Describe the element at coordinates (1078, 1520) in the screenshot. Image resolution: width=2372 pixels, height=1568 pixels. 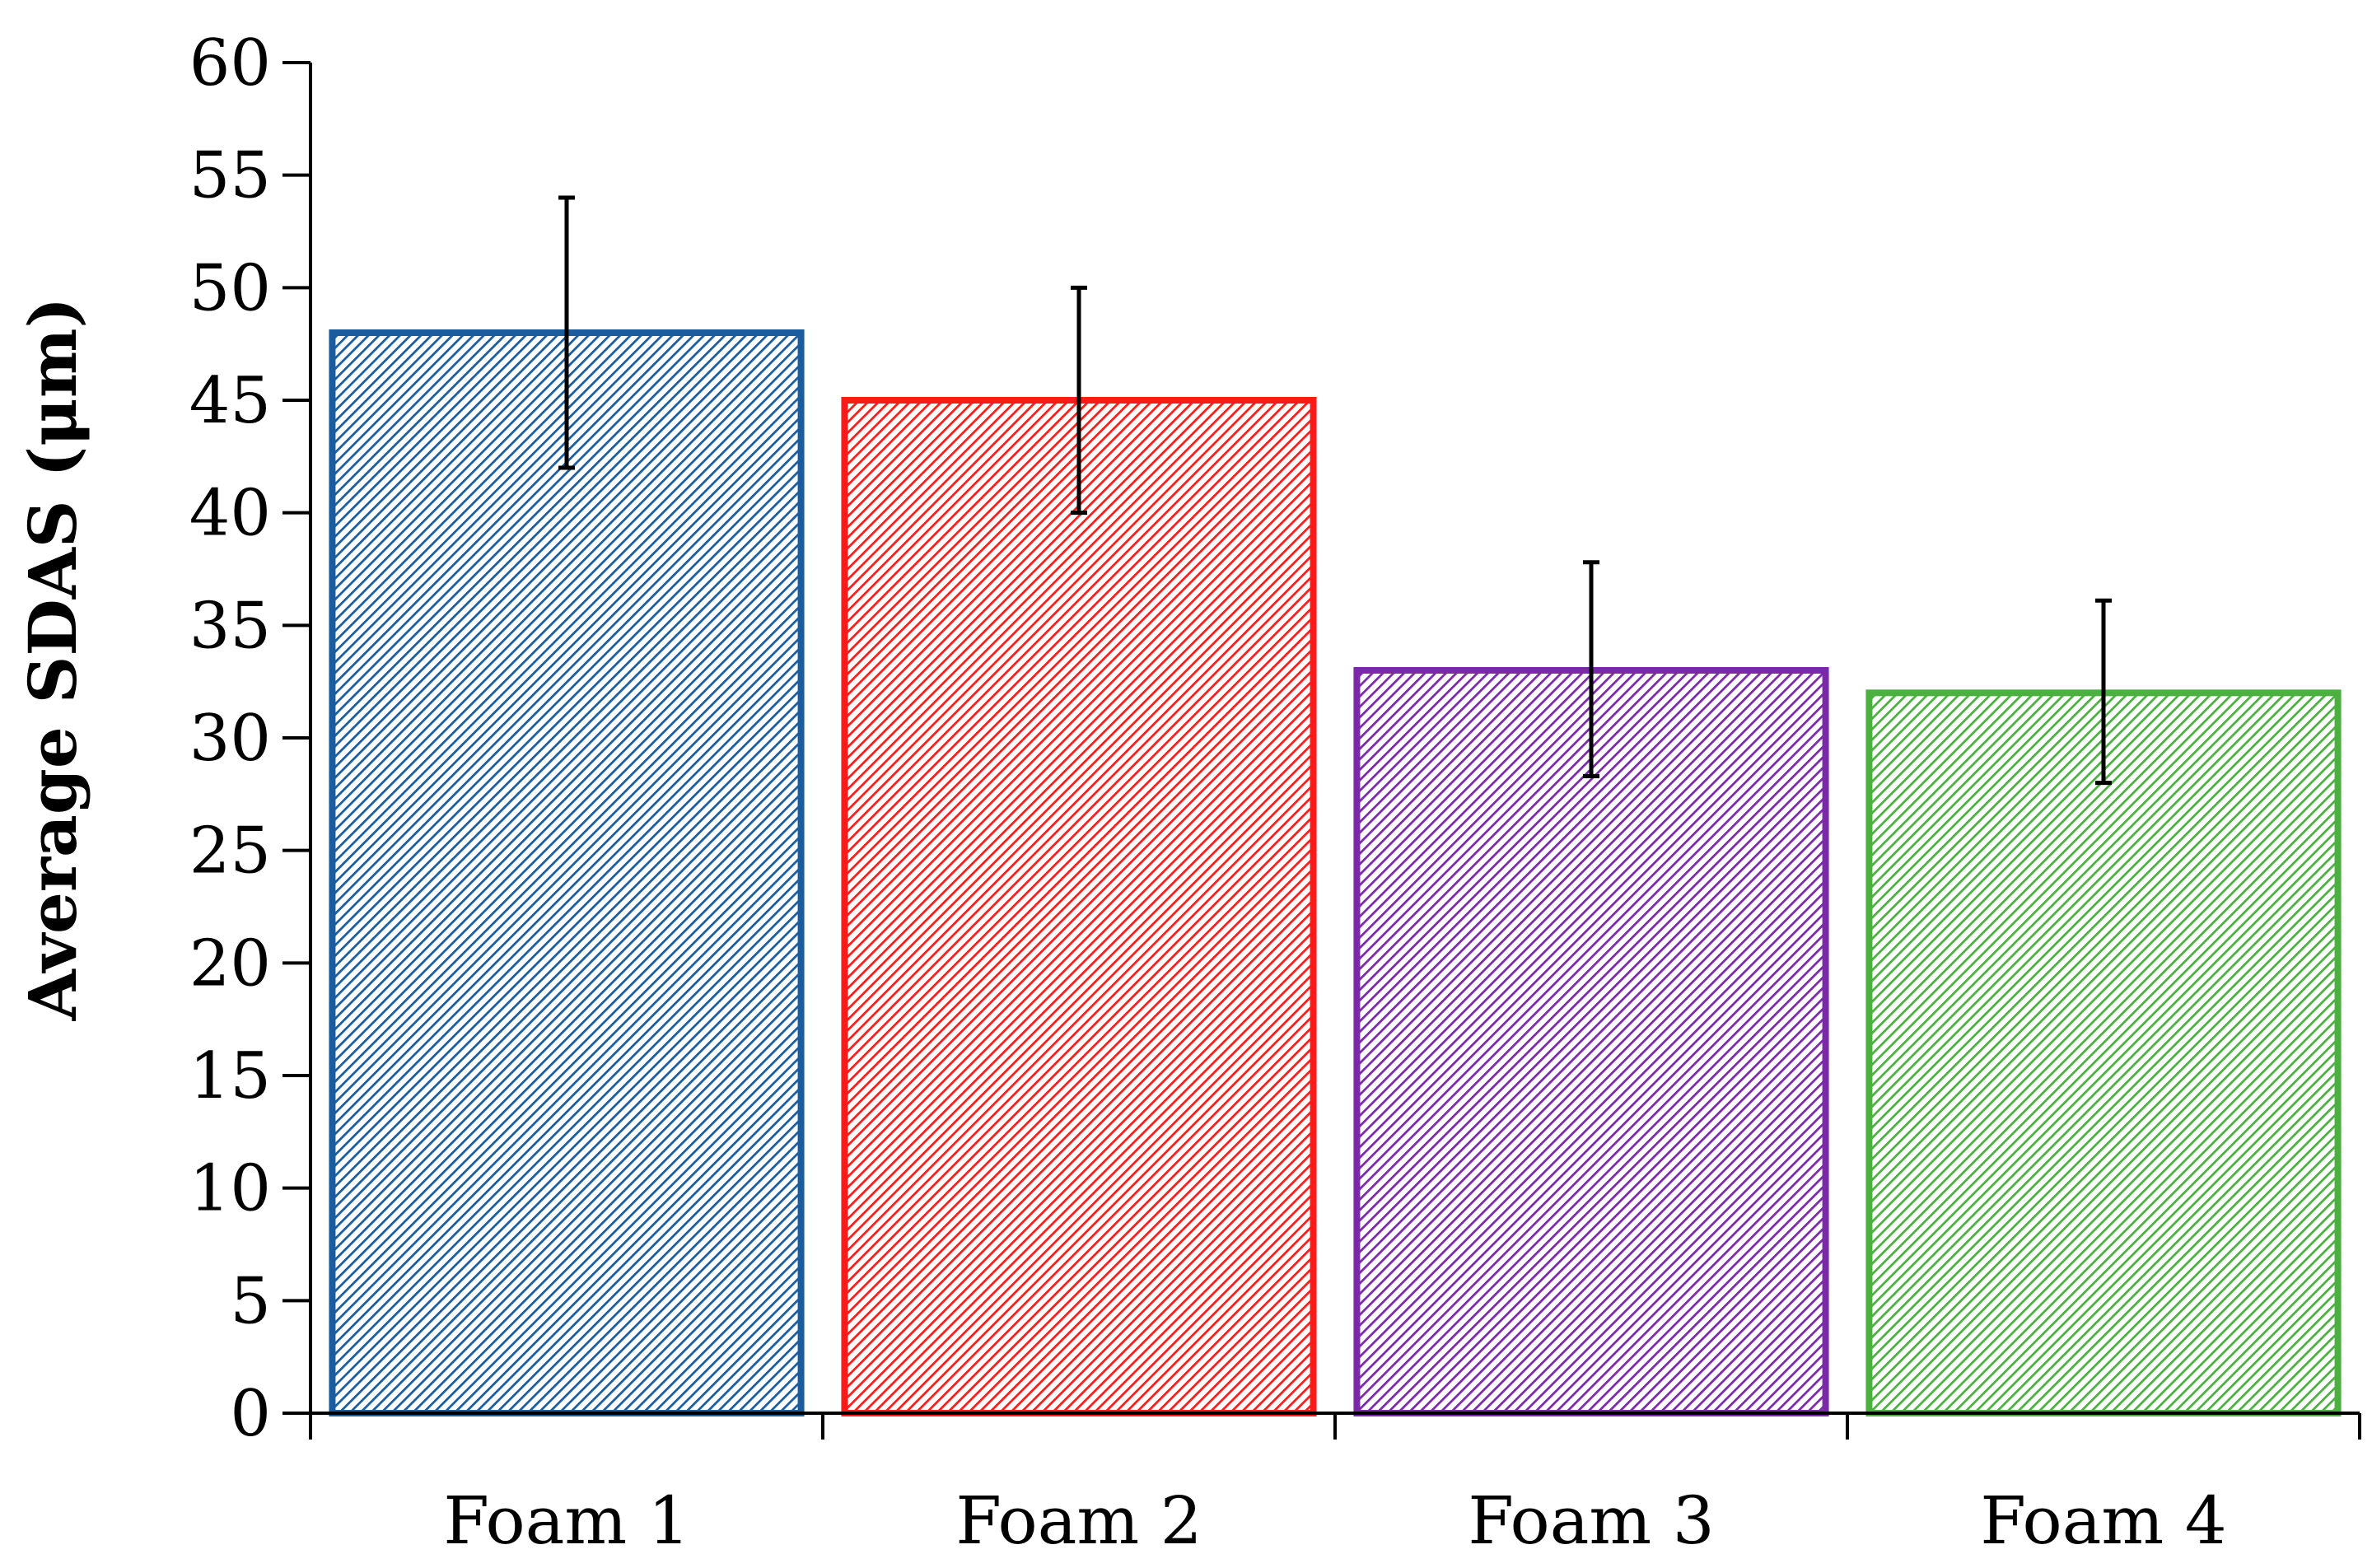
I see `x-category-label: Foam 2` at that location.